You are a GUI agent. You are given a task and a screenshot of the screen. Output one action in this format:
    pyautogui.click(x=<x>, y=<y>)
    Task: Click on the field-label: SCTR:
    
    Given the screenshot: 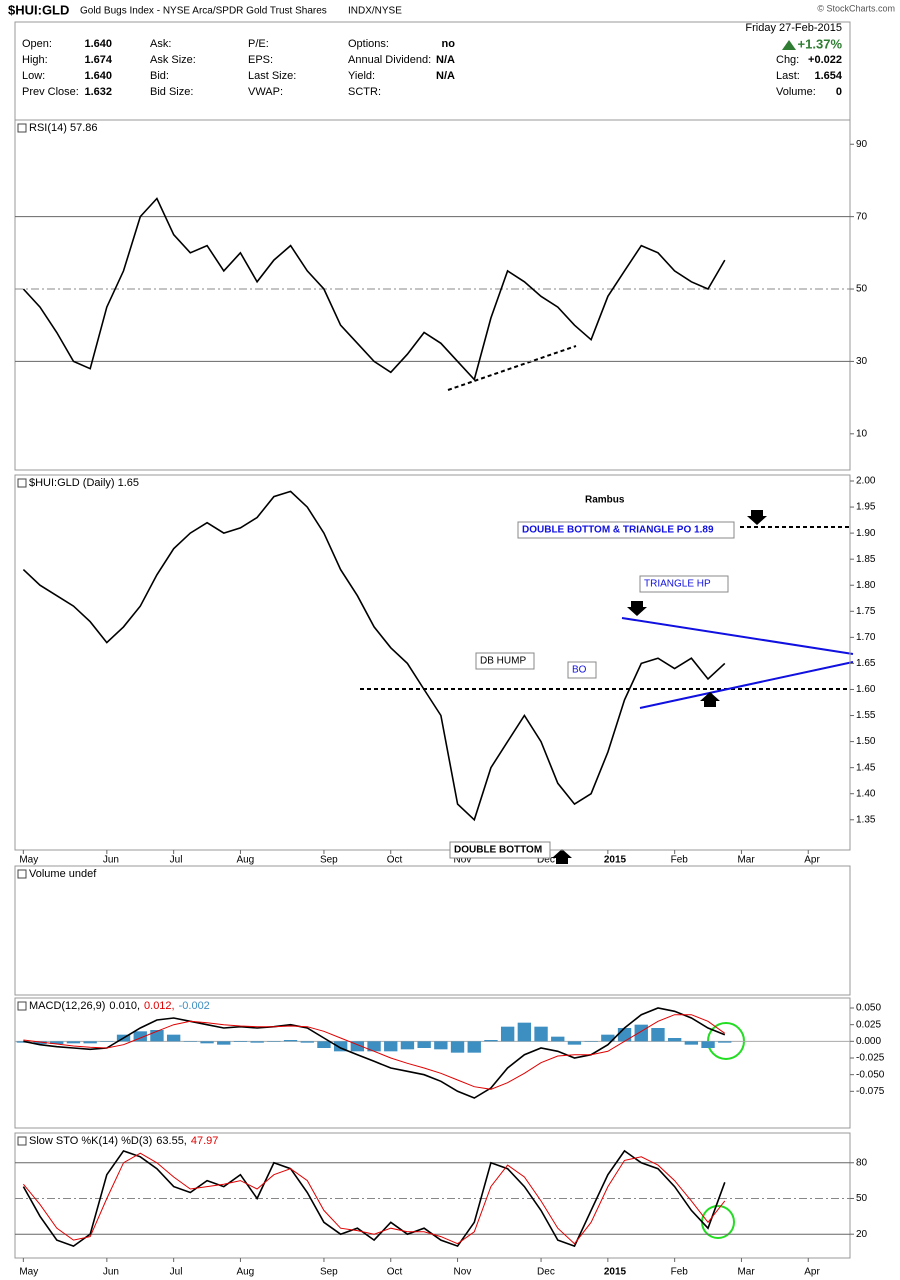 What is the action you would take?
    pyautogui.click(x=364, y=92)
    